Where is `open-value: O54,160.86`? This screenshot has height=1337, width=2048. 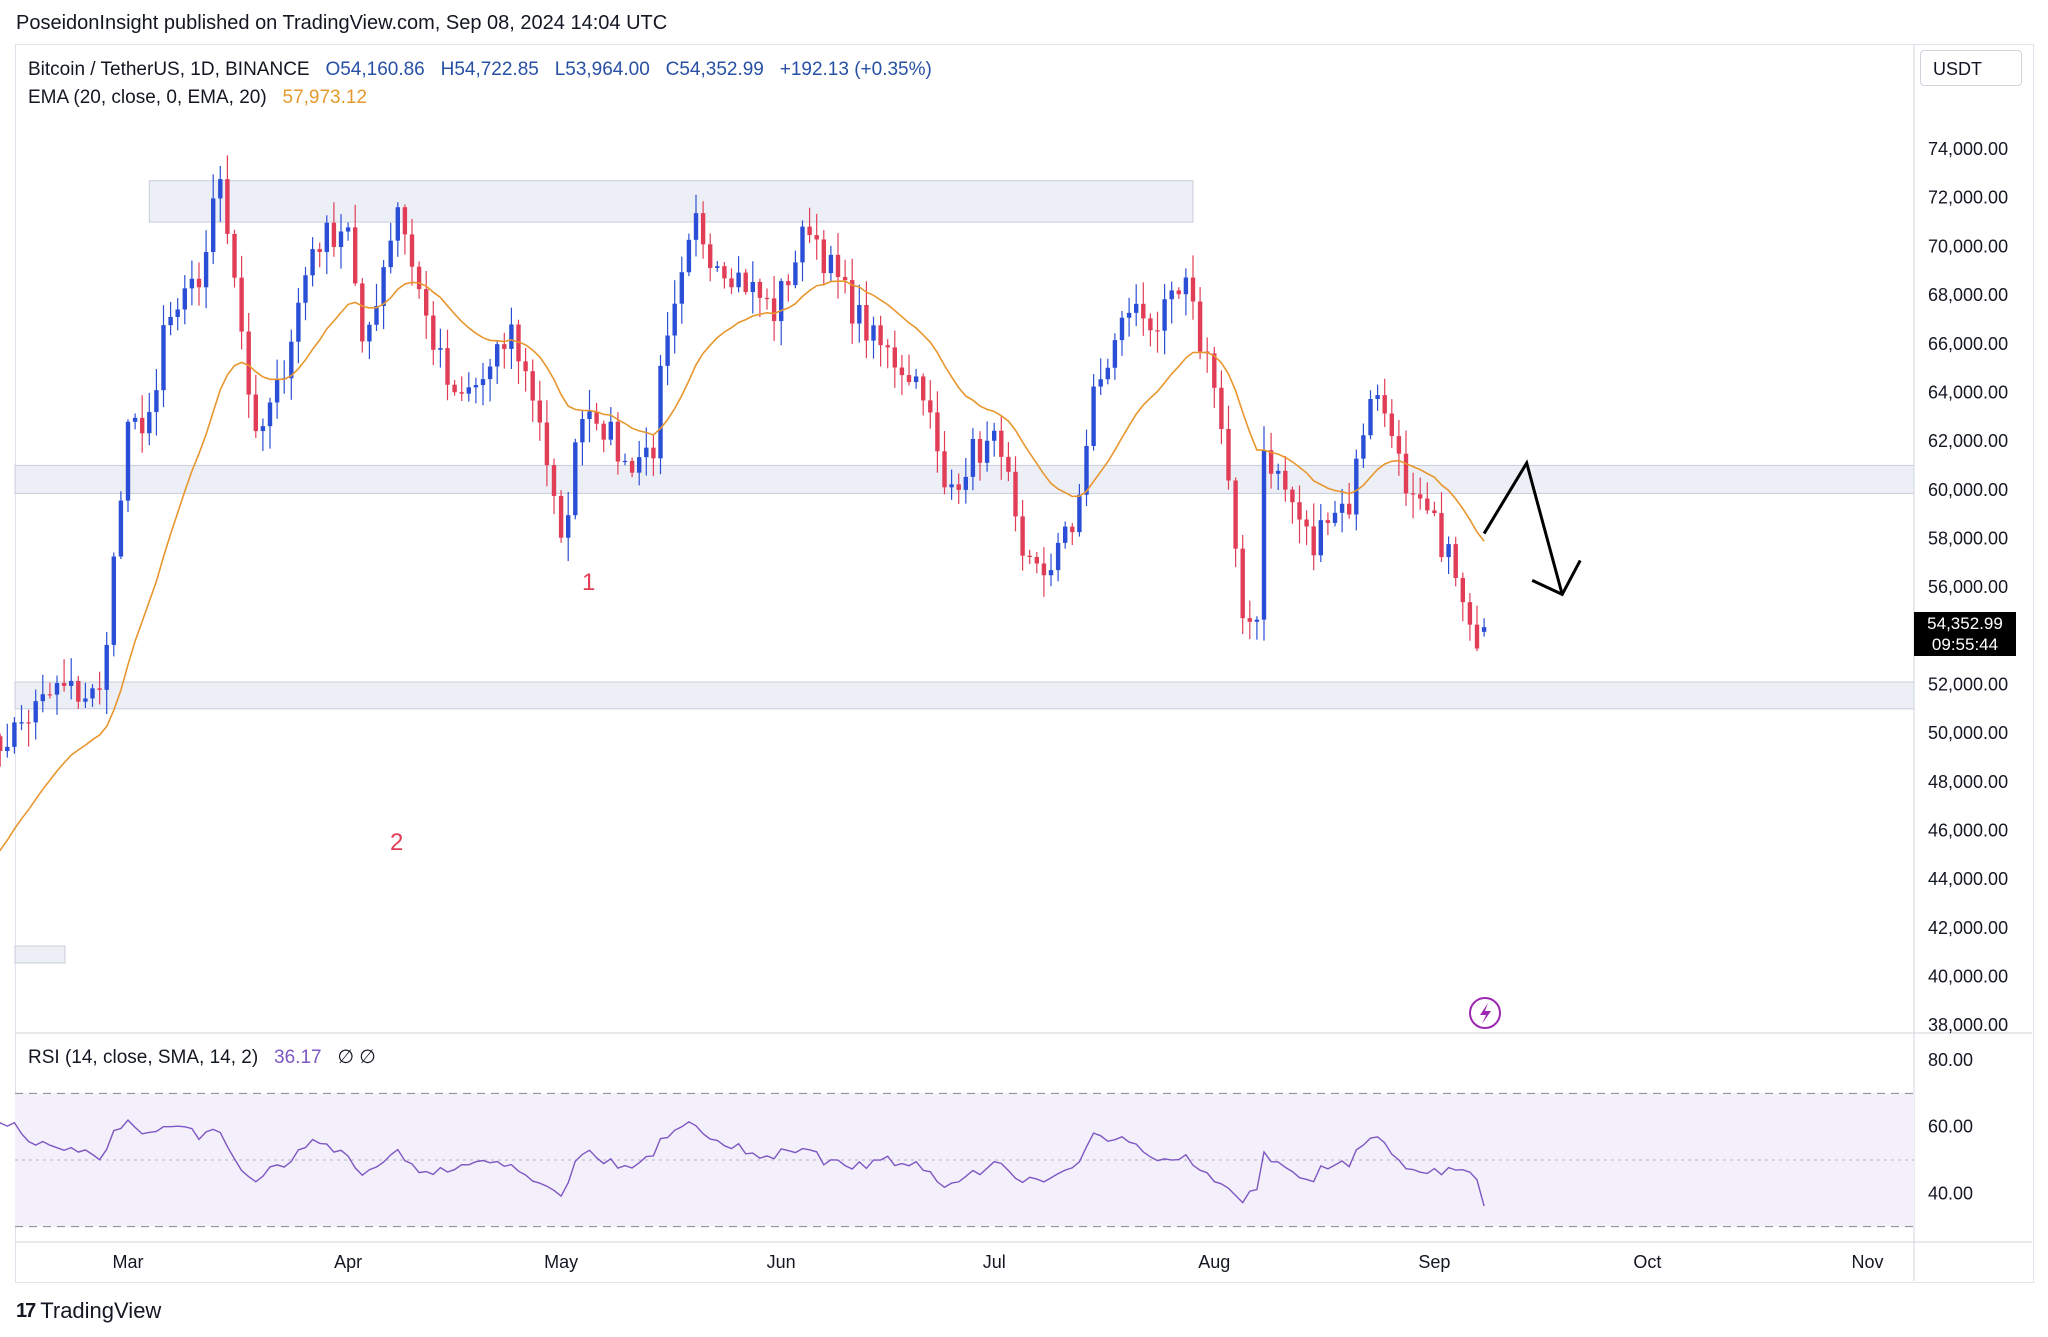
open-value: O54,160.86 is located at coordinates (375, 69).